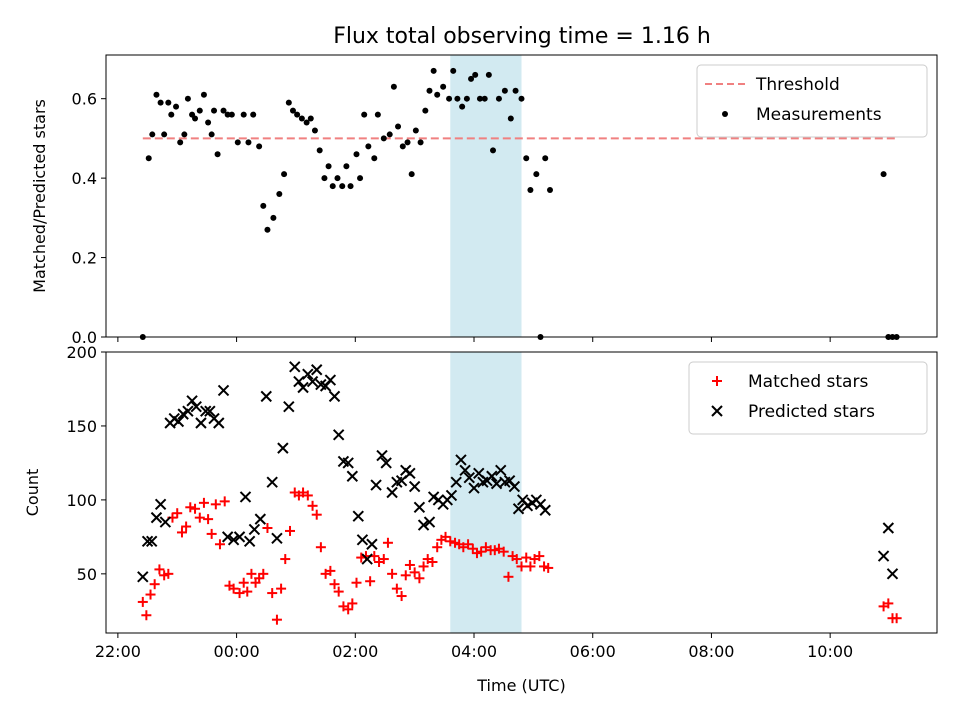 The width and height of the screenshot is (960, 720). I want to click on bottom-x-tick-label: 22:00, so click(118, 651).